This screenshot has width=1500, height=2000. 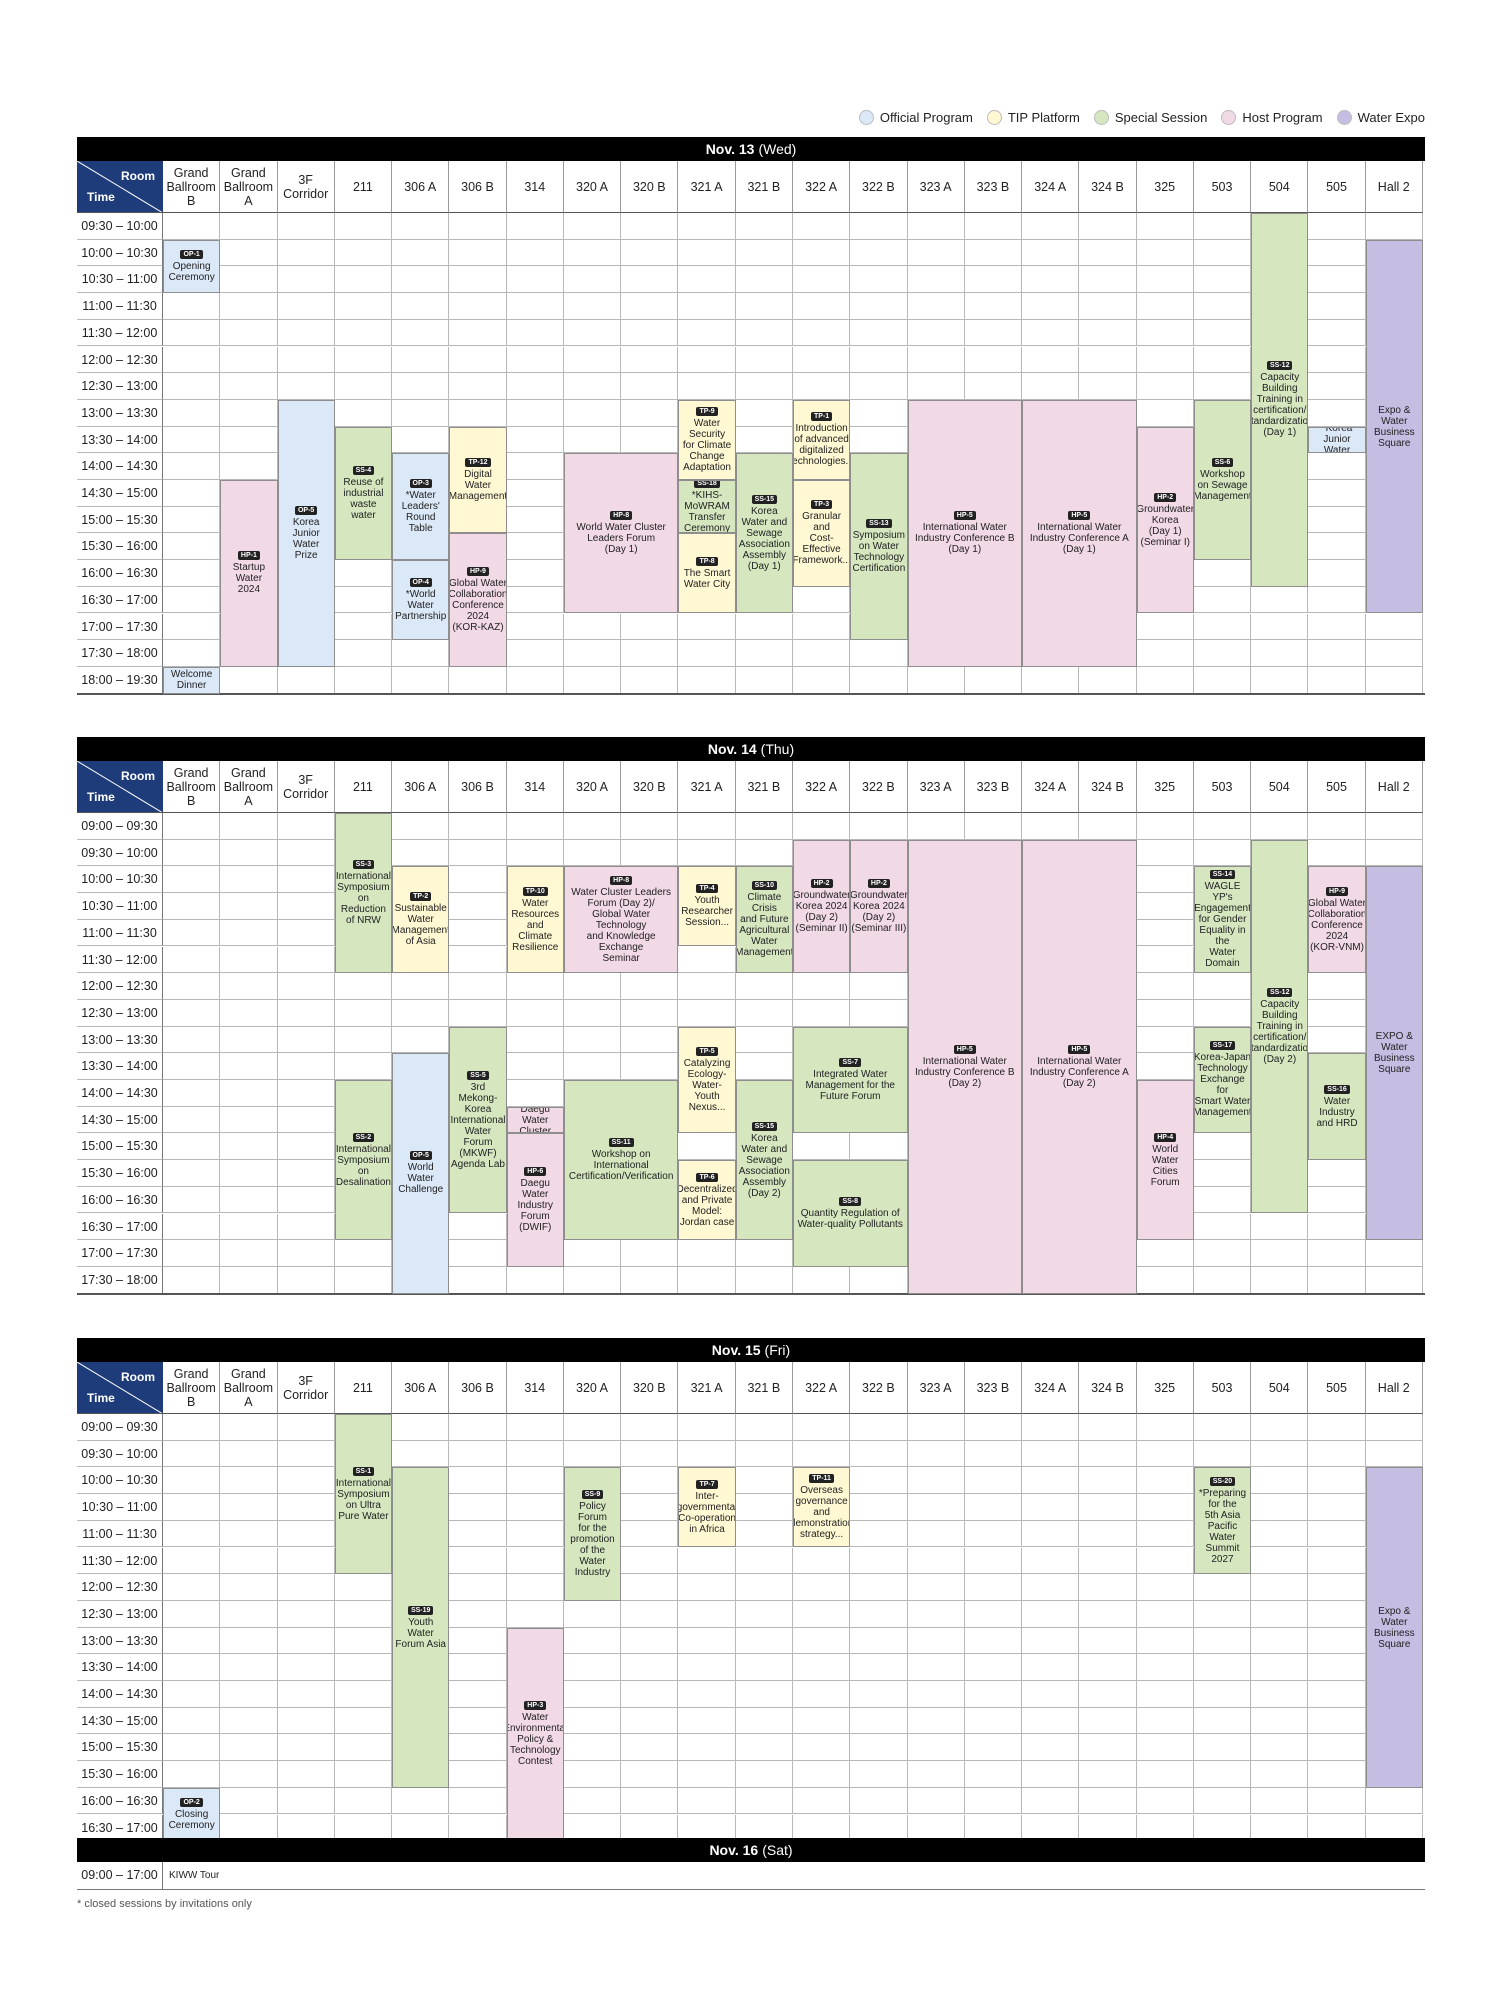 What do you see at coordinates (535, 787) in the screenshot?
I see `room-header: 314` at bounding box center [535, 787].